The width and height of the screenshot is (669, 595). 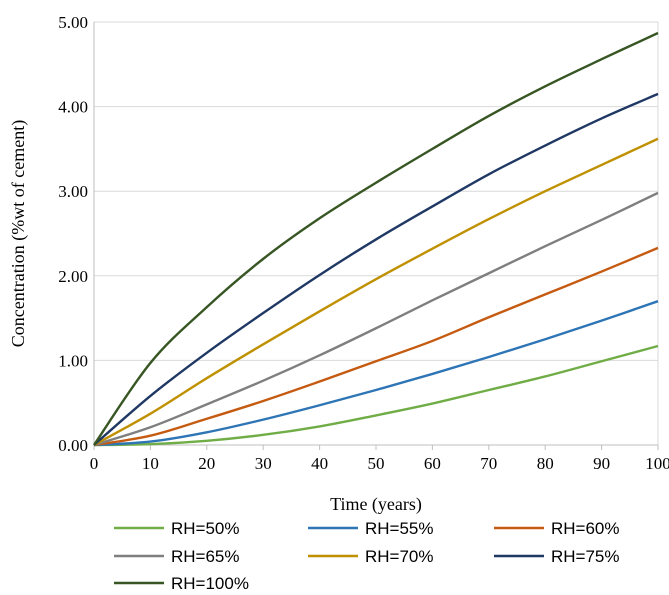 What do you see at coordinates (657, 463) in the screenshot?
I see `x-tick-label: 100` at bounding box center [657, 463].